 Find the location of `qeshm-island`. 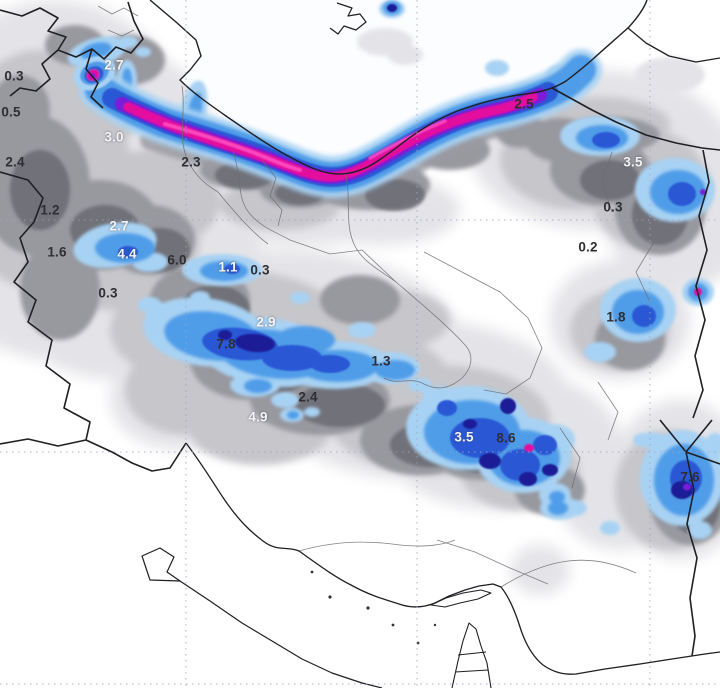

qeshm-island is located at coordinates (461, 598).